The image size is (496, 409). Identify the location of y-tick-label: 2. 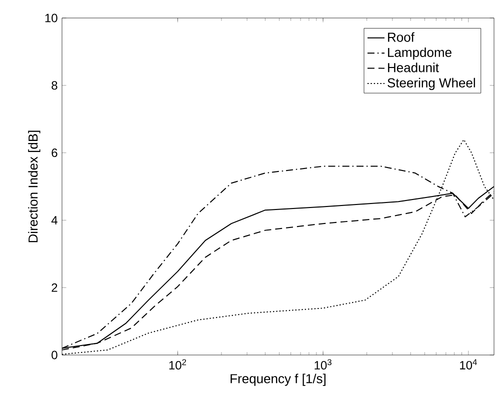
(55, 287).